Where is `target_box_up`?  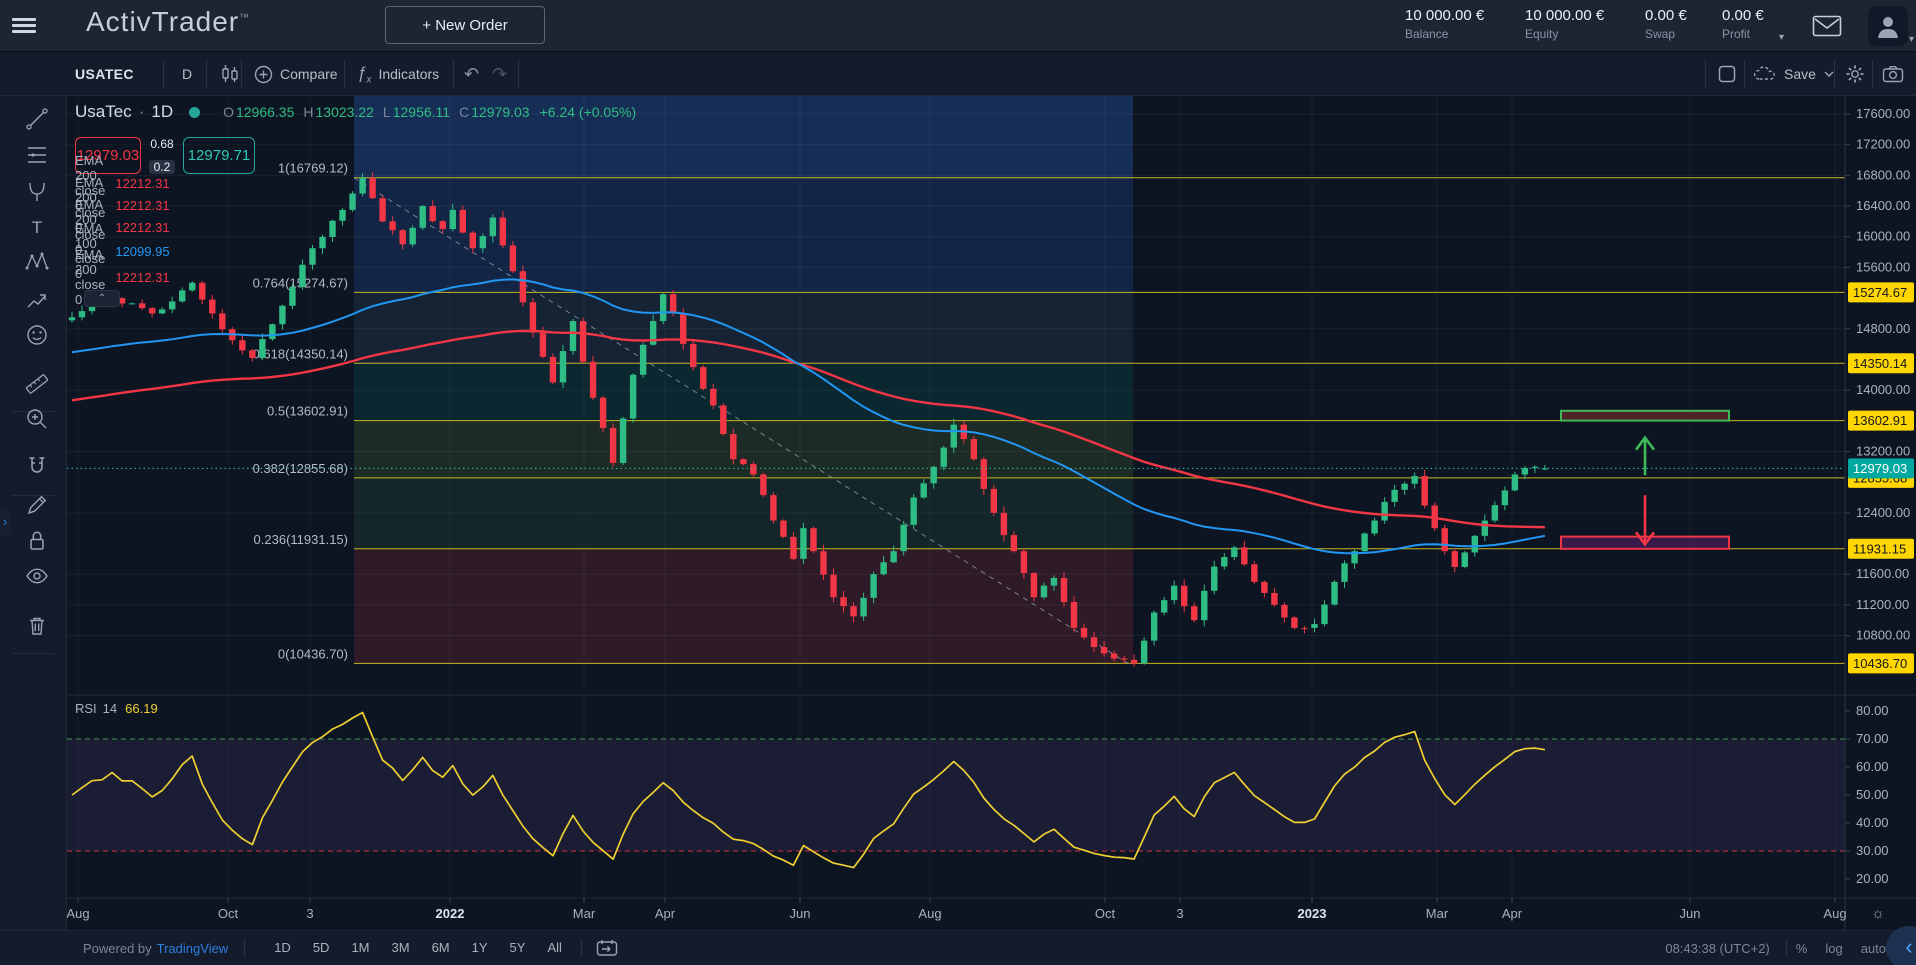
target_box_up is located at coordinates (1645, 415).